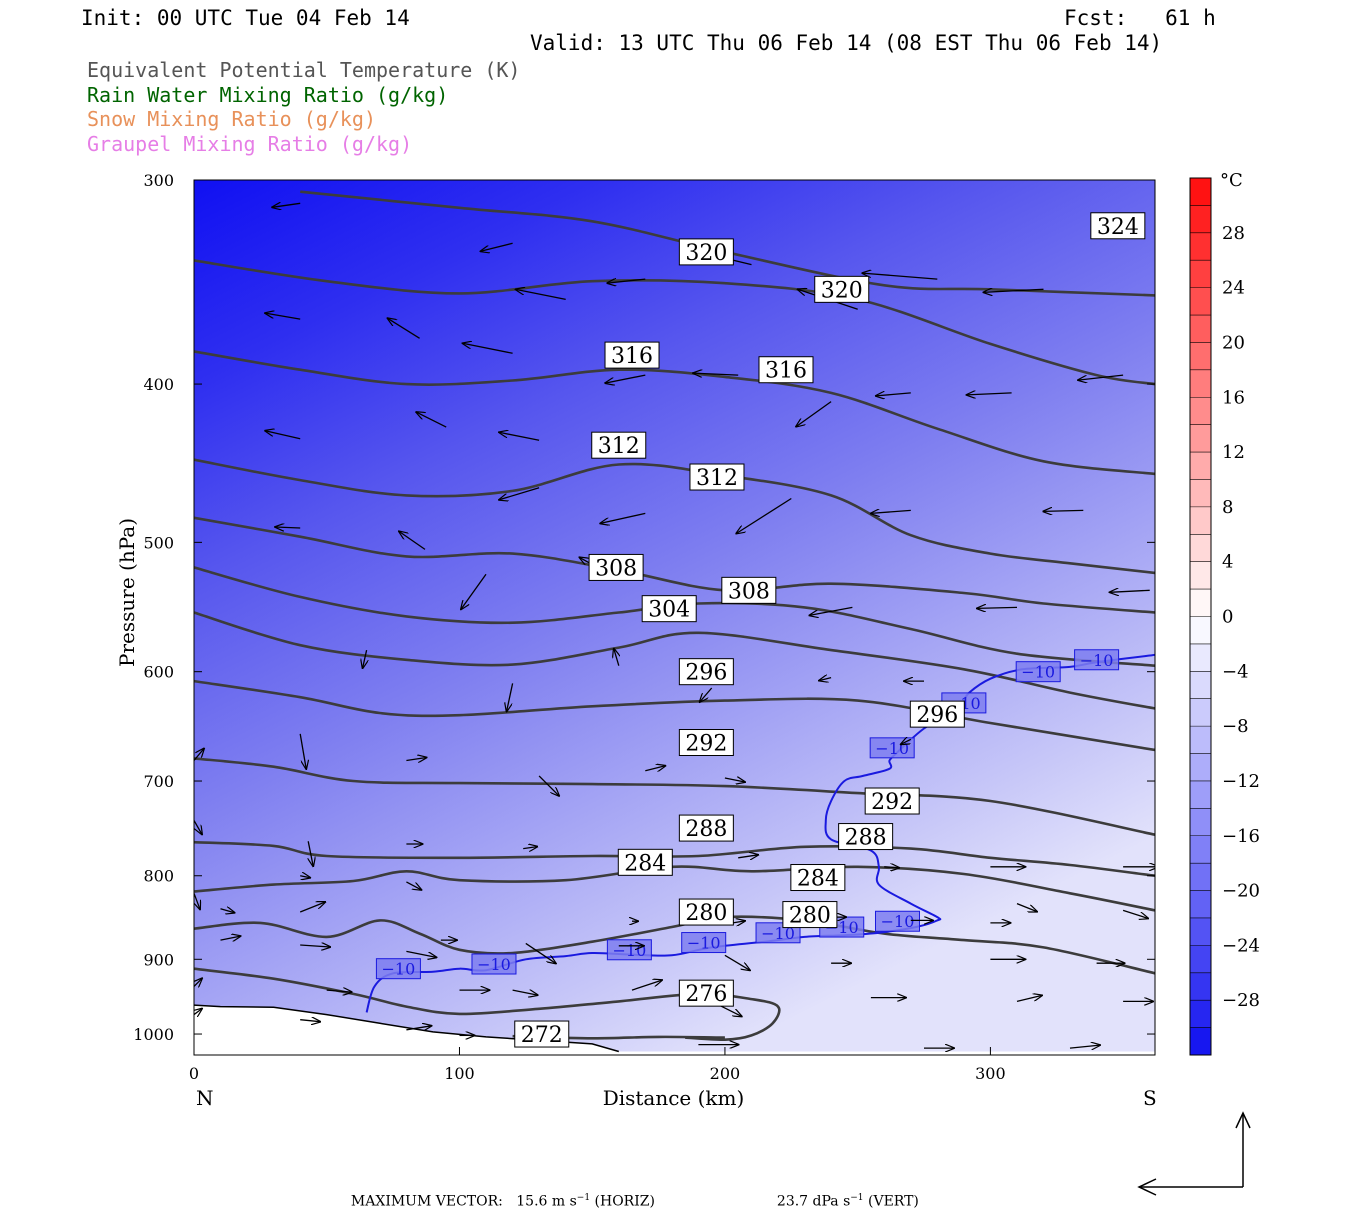 The width and height of the screenshot is (1350, 1210). Describe the element at coordinates (1227, 507) in the screenshot. I see `colorbar-tick-label: 8` at that location.